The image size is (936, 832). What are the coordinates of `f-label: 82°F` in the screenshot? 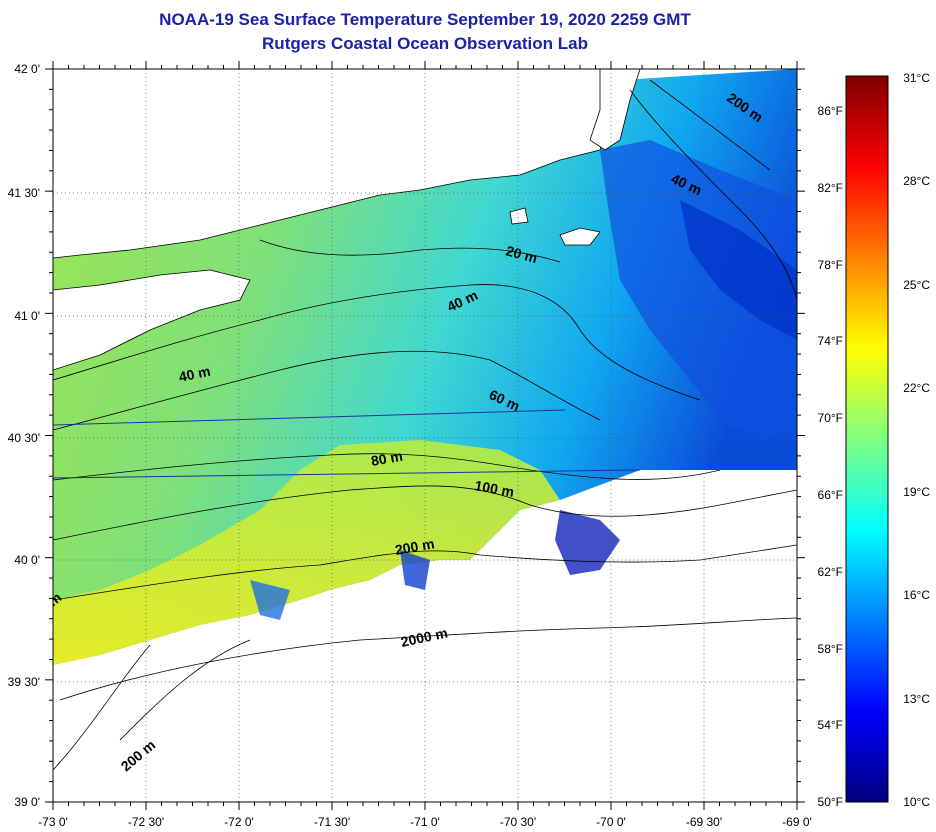 It's located at (830, 188).